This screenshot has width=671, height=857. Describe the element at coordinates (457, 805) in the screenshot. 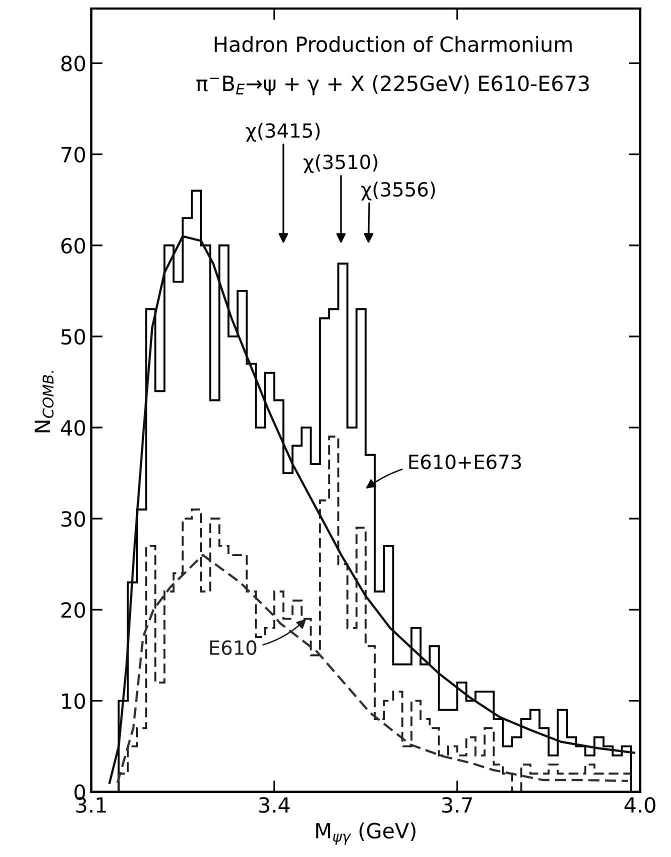

I see `x-tick-label: 3.7` at that location.